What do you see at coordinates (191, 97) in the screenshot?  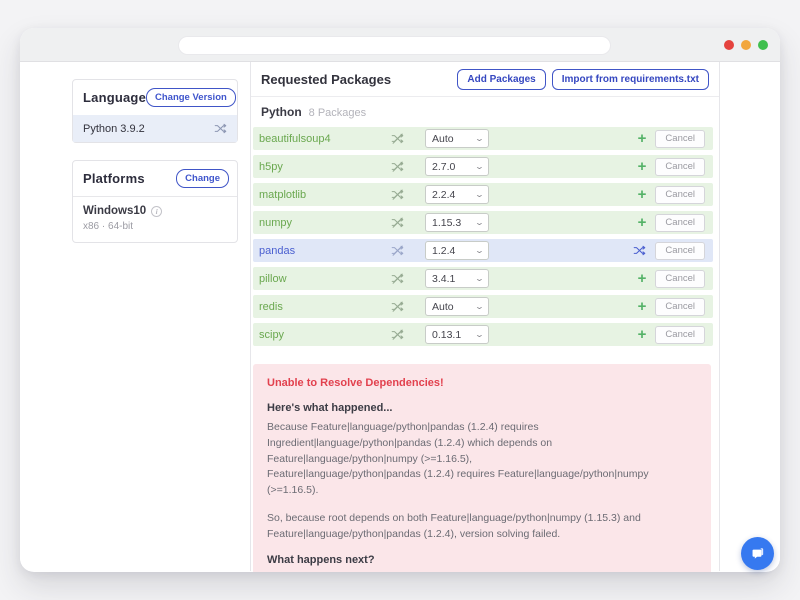 I see `change-version-button: Change Version` at bounding box center [191, 97].